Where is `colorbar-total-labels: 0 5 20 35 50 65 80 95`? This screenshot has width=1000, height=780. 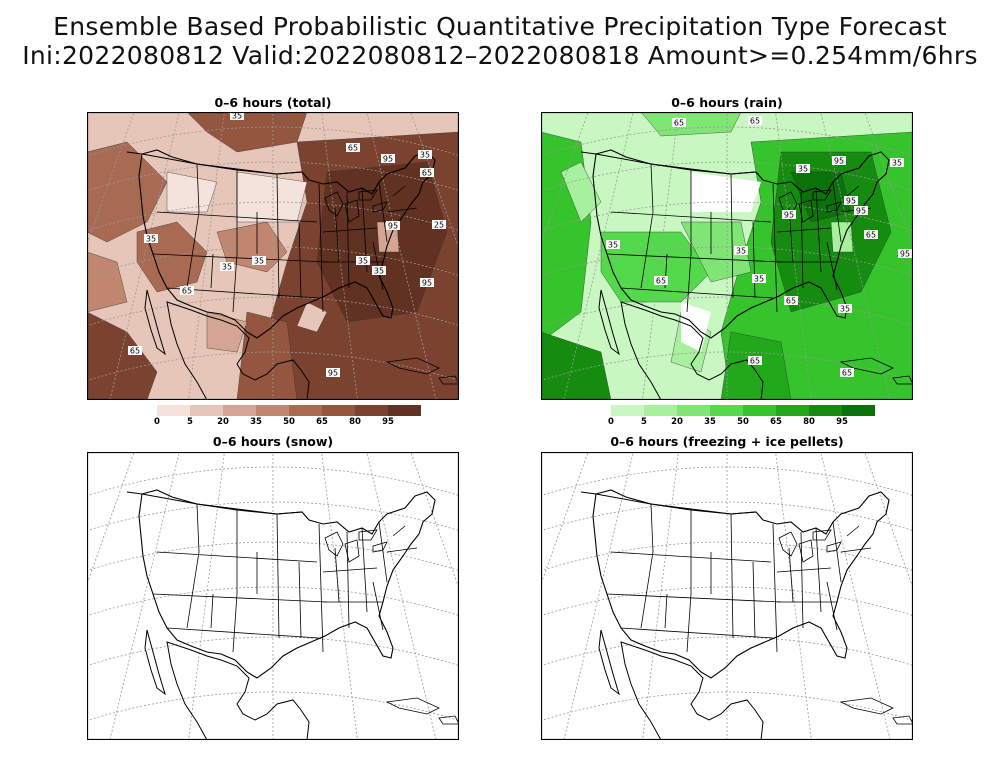
colorbar-total-labels: 0 5 20 35 50 65 80 95 is located at coordinates (287, 423).